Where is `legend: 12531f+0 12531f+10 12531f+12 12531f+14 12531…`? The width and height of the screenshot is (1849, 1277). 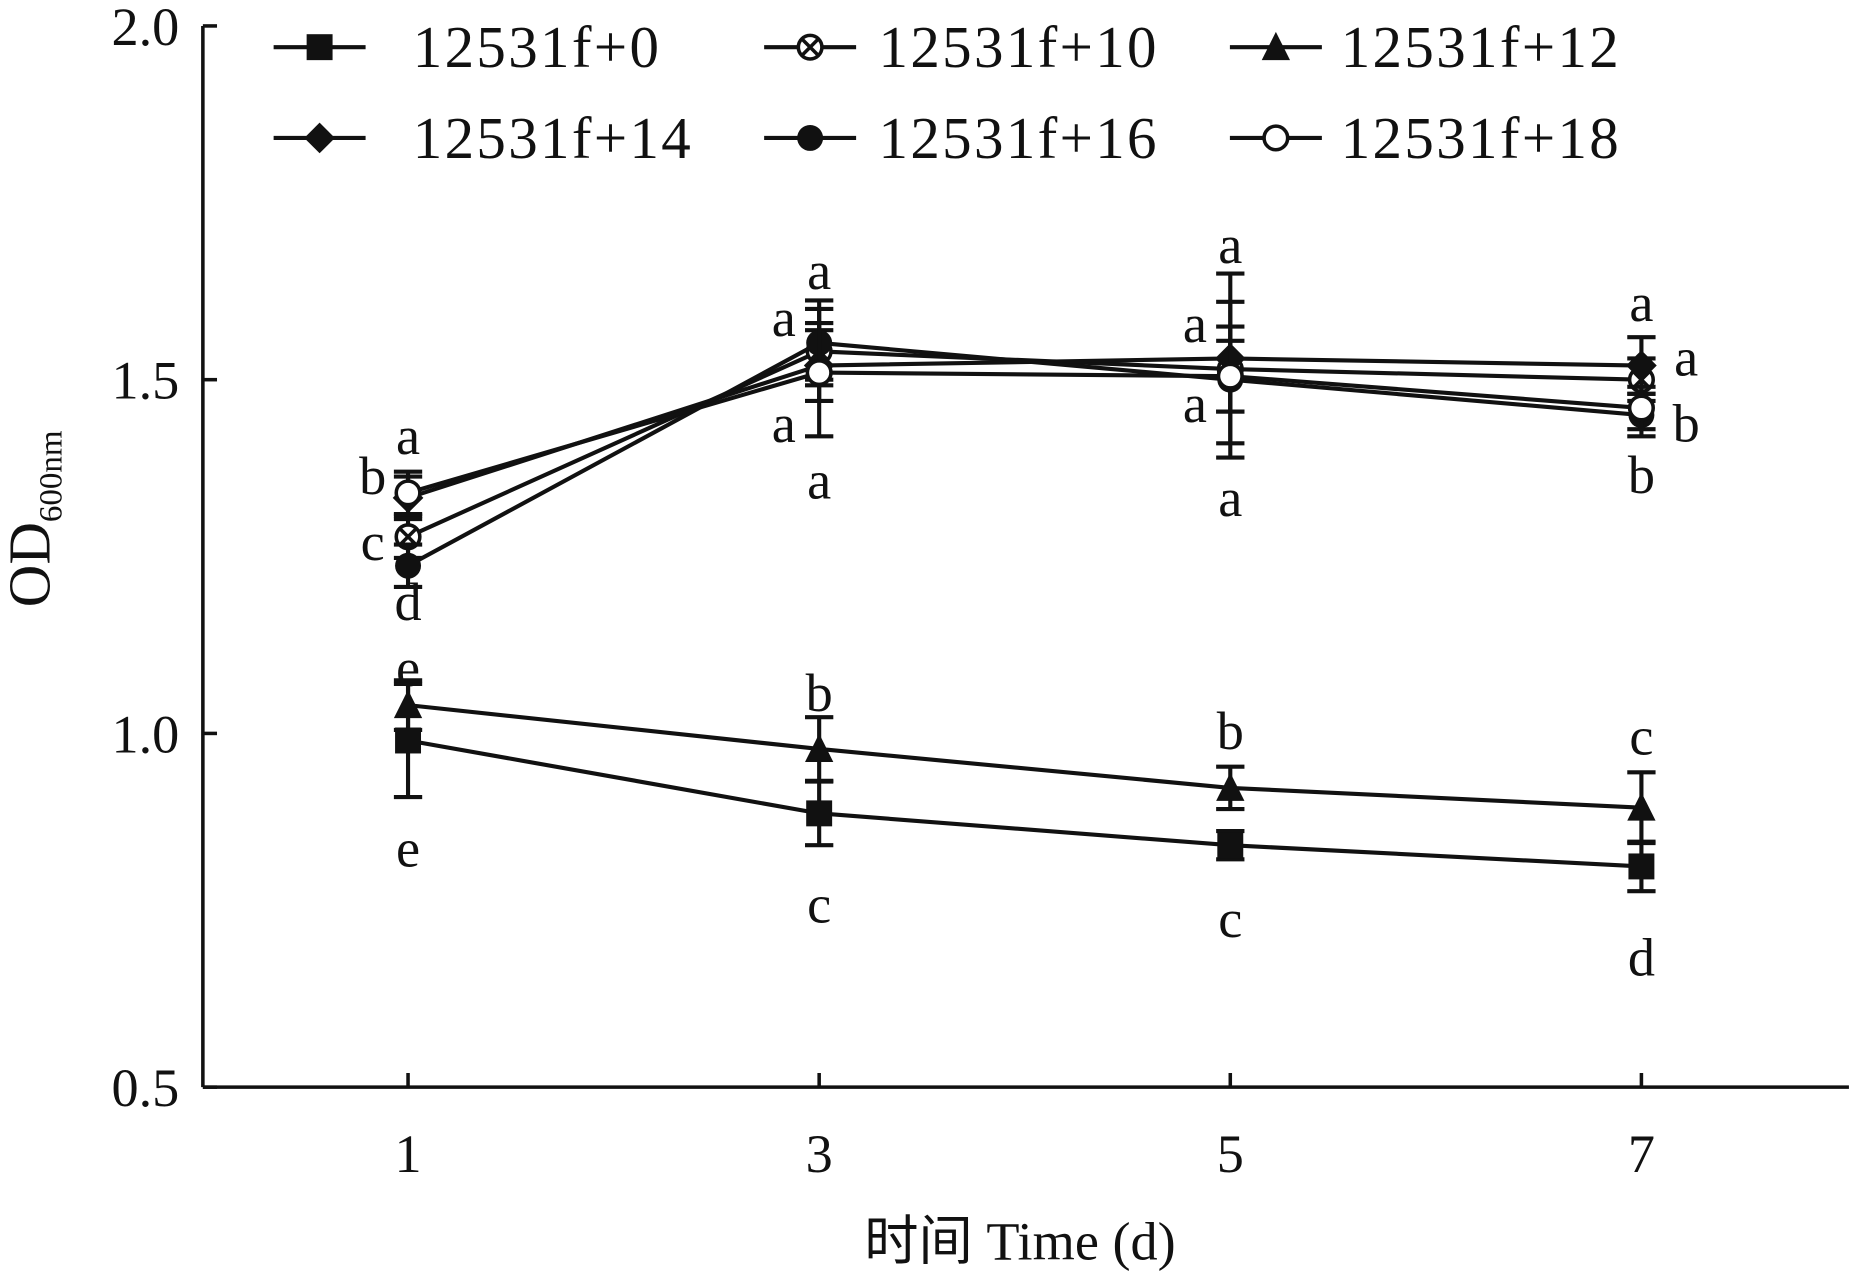
legend: 12531f+0 12531f+10 12531f+12 12531f+14 12531… is located at coordinates (947, 92).